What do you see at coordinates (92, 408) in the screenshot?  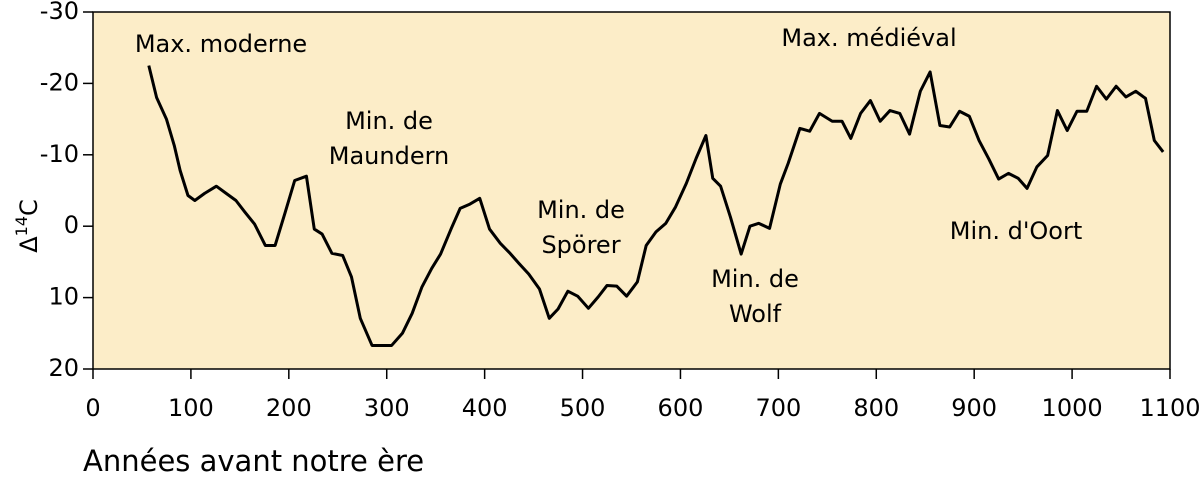 I see `x-tick-label: 0` at bounding box center [92, 408].